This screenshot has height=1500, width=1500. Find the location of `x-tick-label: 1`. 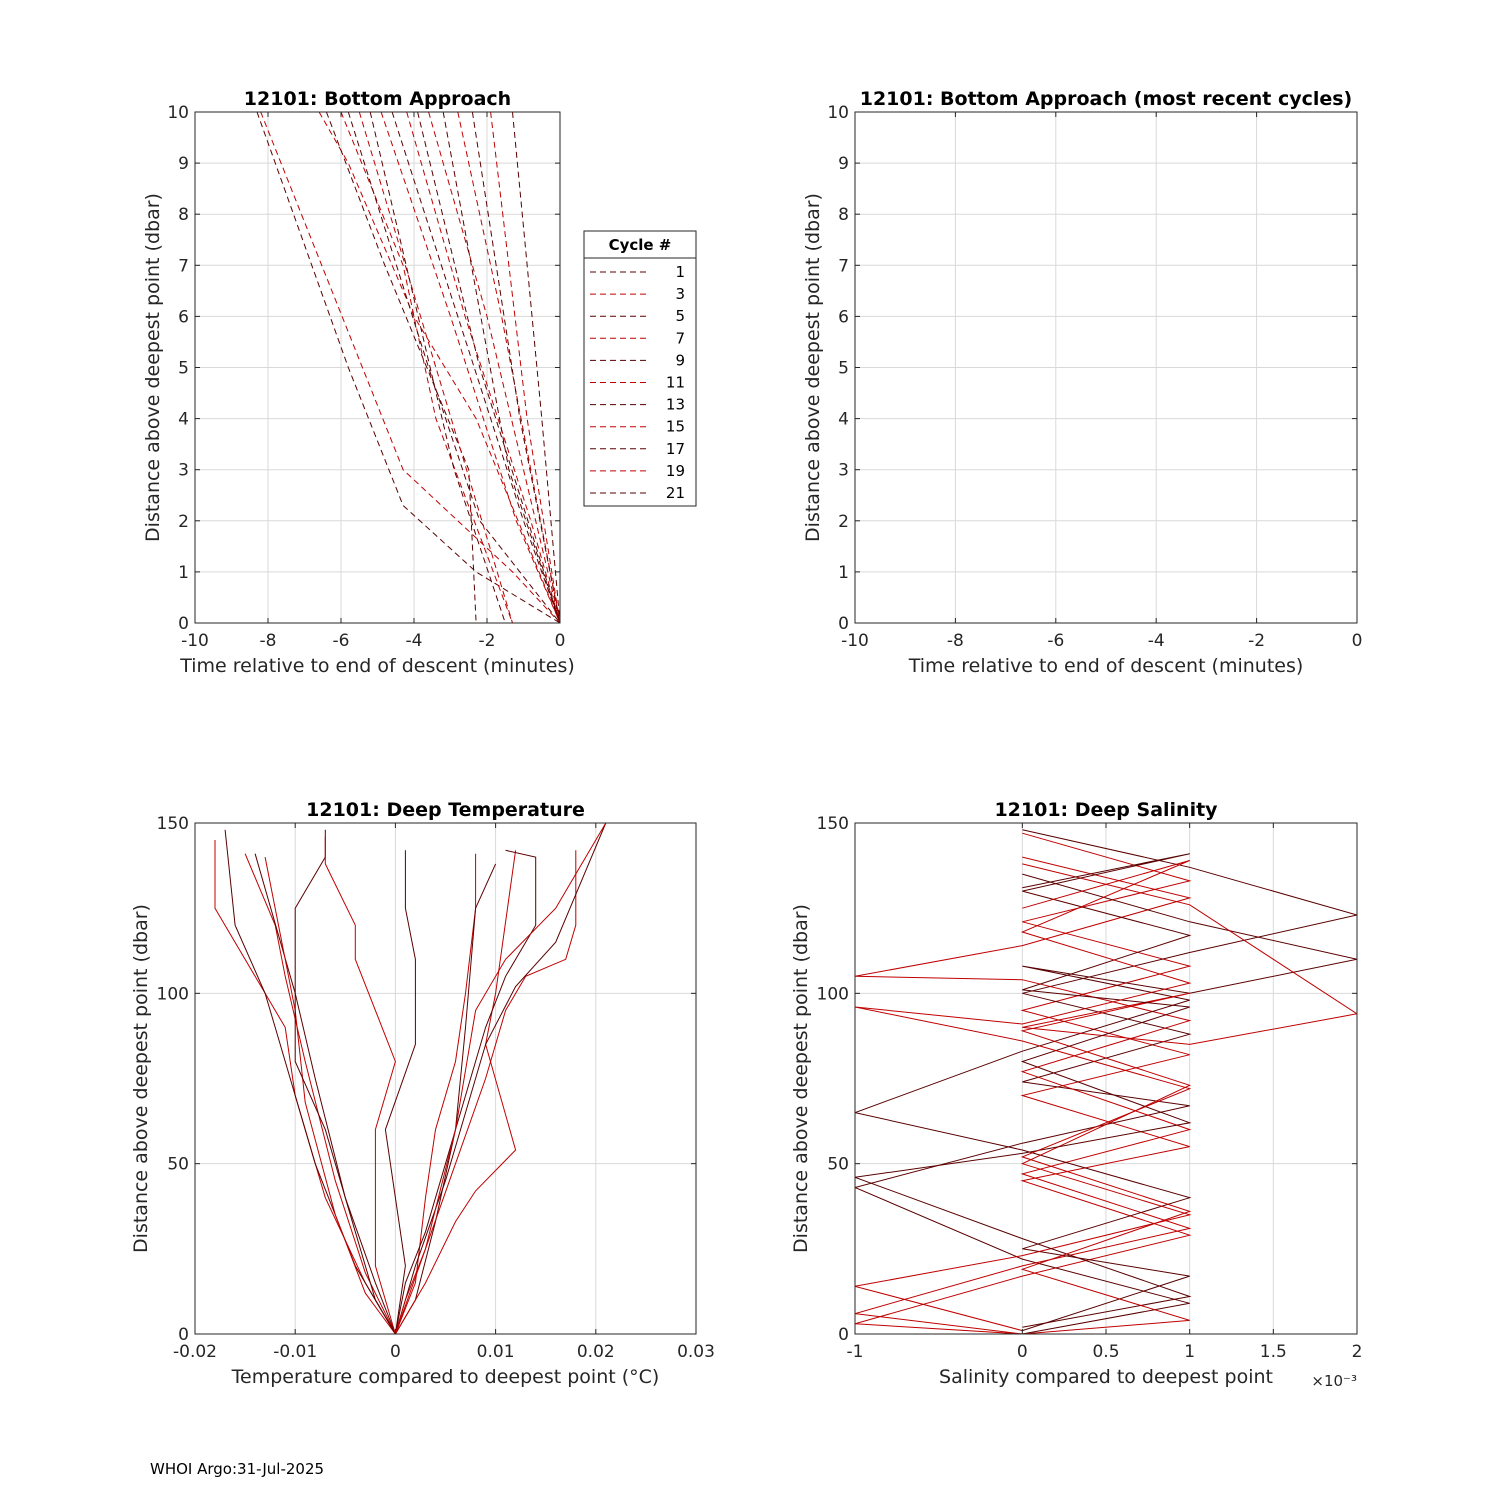

x-tick-label: 1 is located at coordinates (1189, 1352).